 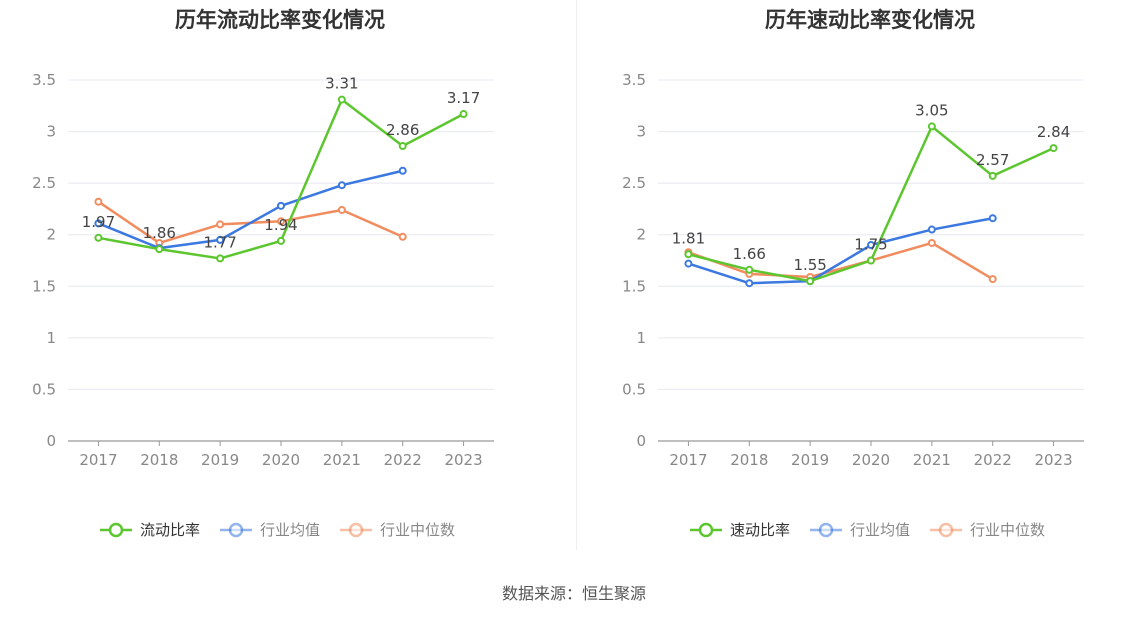 I want to click on panel-divider, so click(x=576, y=275).